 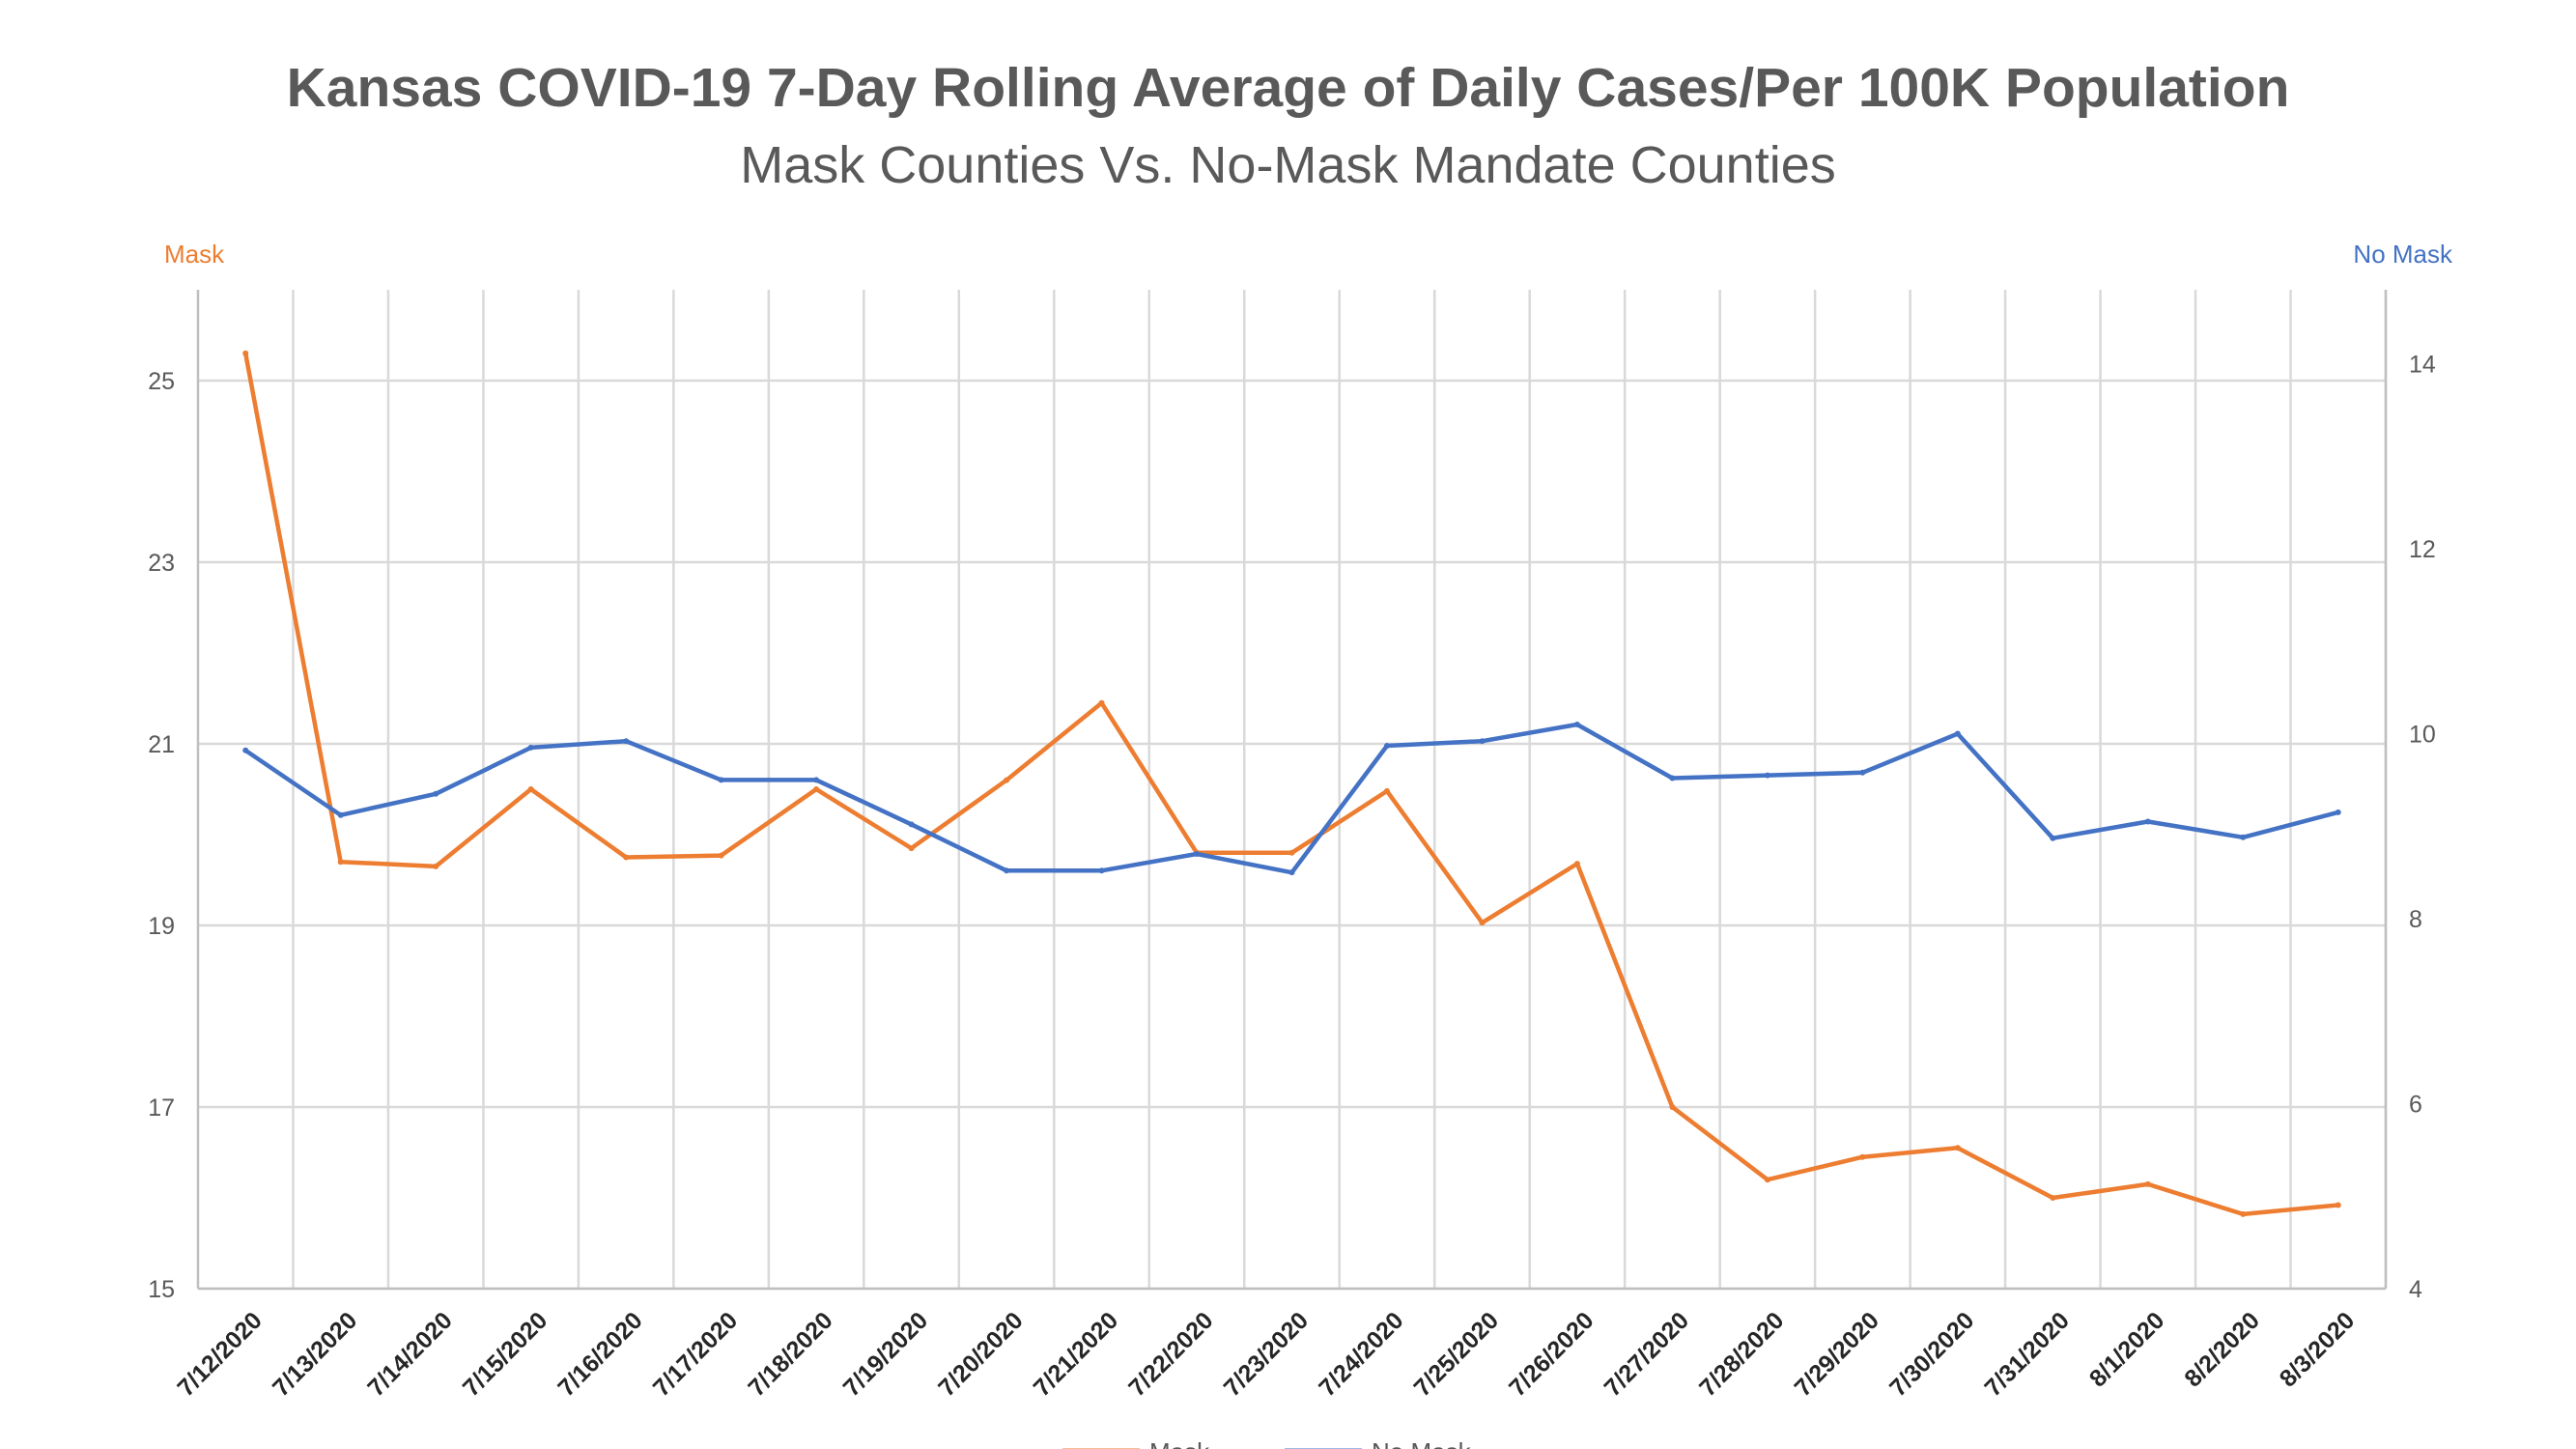 I want to click on x-tick-label: 7/22/2020, so click(x=1170, y=1354).